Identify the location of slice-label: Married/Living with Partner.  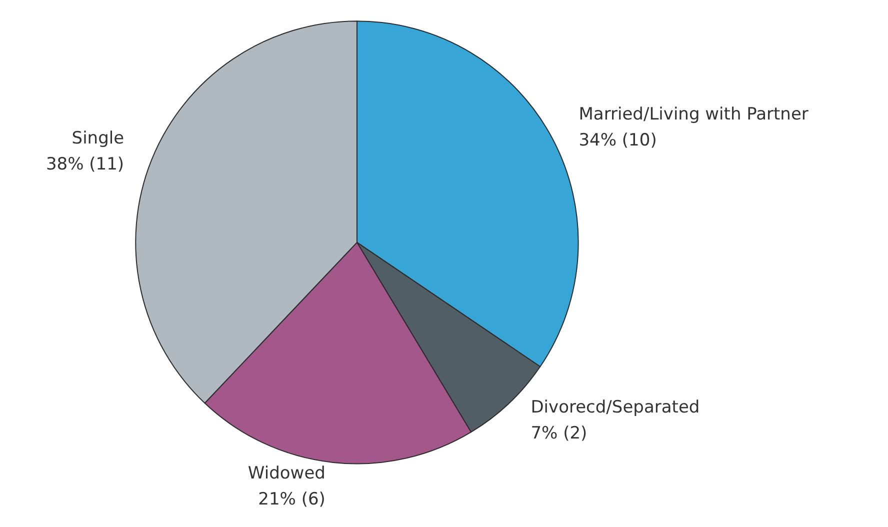
(693, 114).